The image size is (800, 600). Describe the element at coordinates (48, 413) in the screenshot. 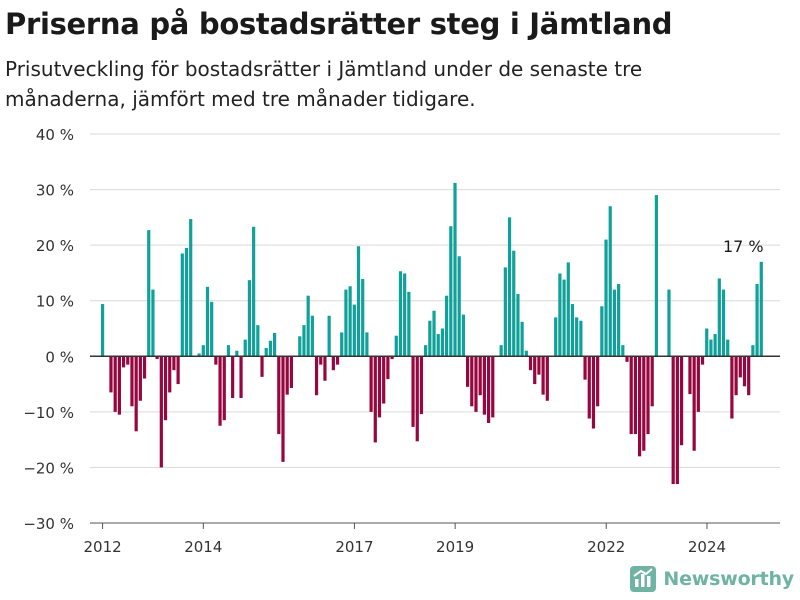

I see `y-tick-label: −10 %` at that location.